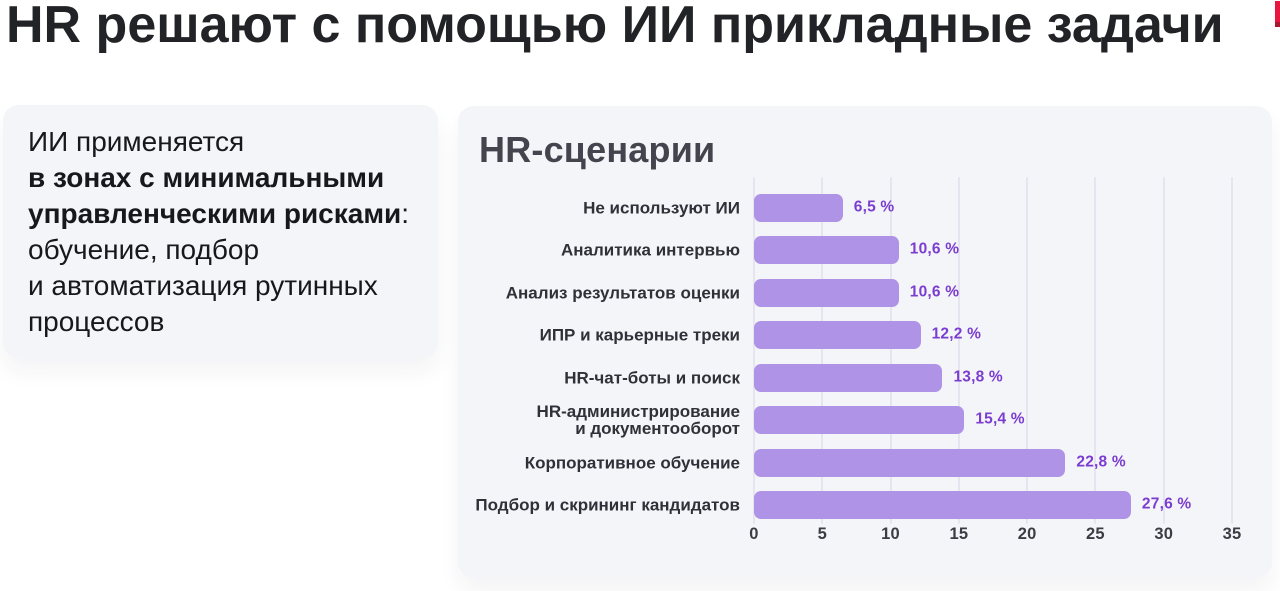 The height and width of the screenshot is (591, 1280). What do you see at coordinates (822, 534) in the screenshot?
I see `x-tick-label: 5` at bounding box center [822, 534].